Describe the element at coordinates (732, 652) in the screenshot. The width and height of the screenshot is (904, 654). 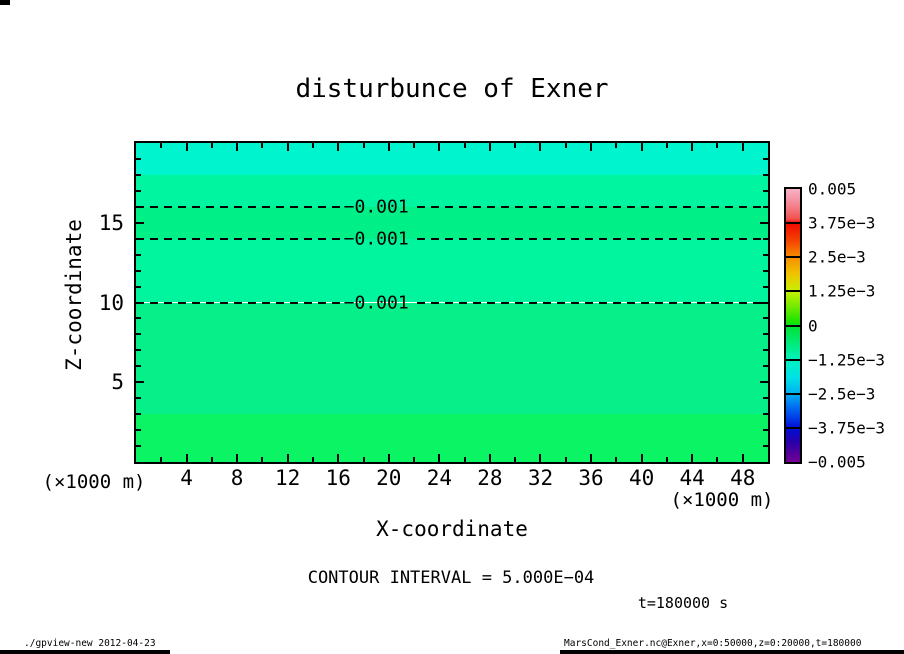
I see `bottom-edge-artifact-right` at that location.